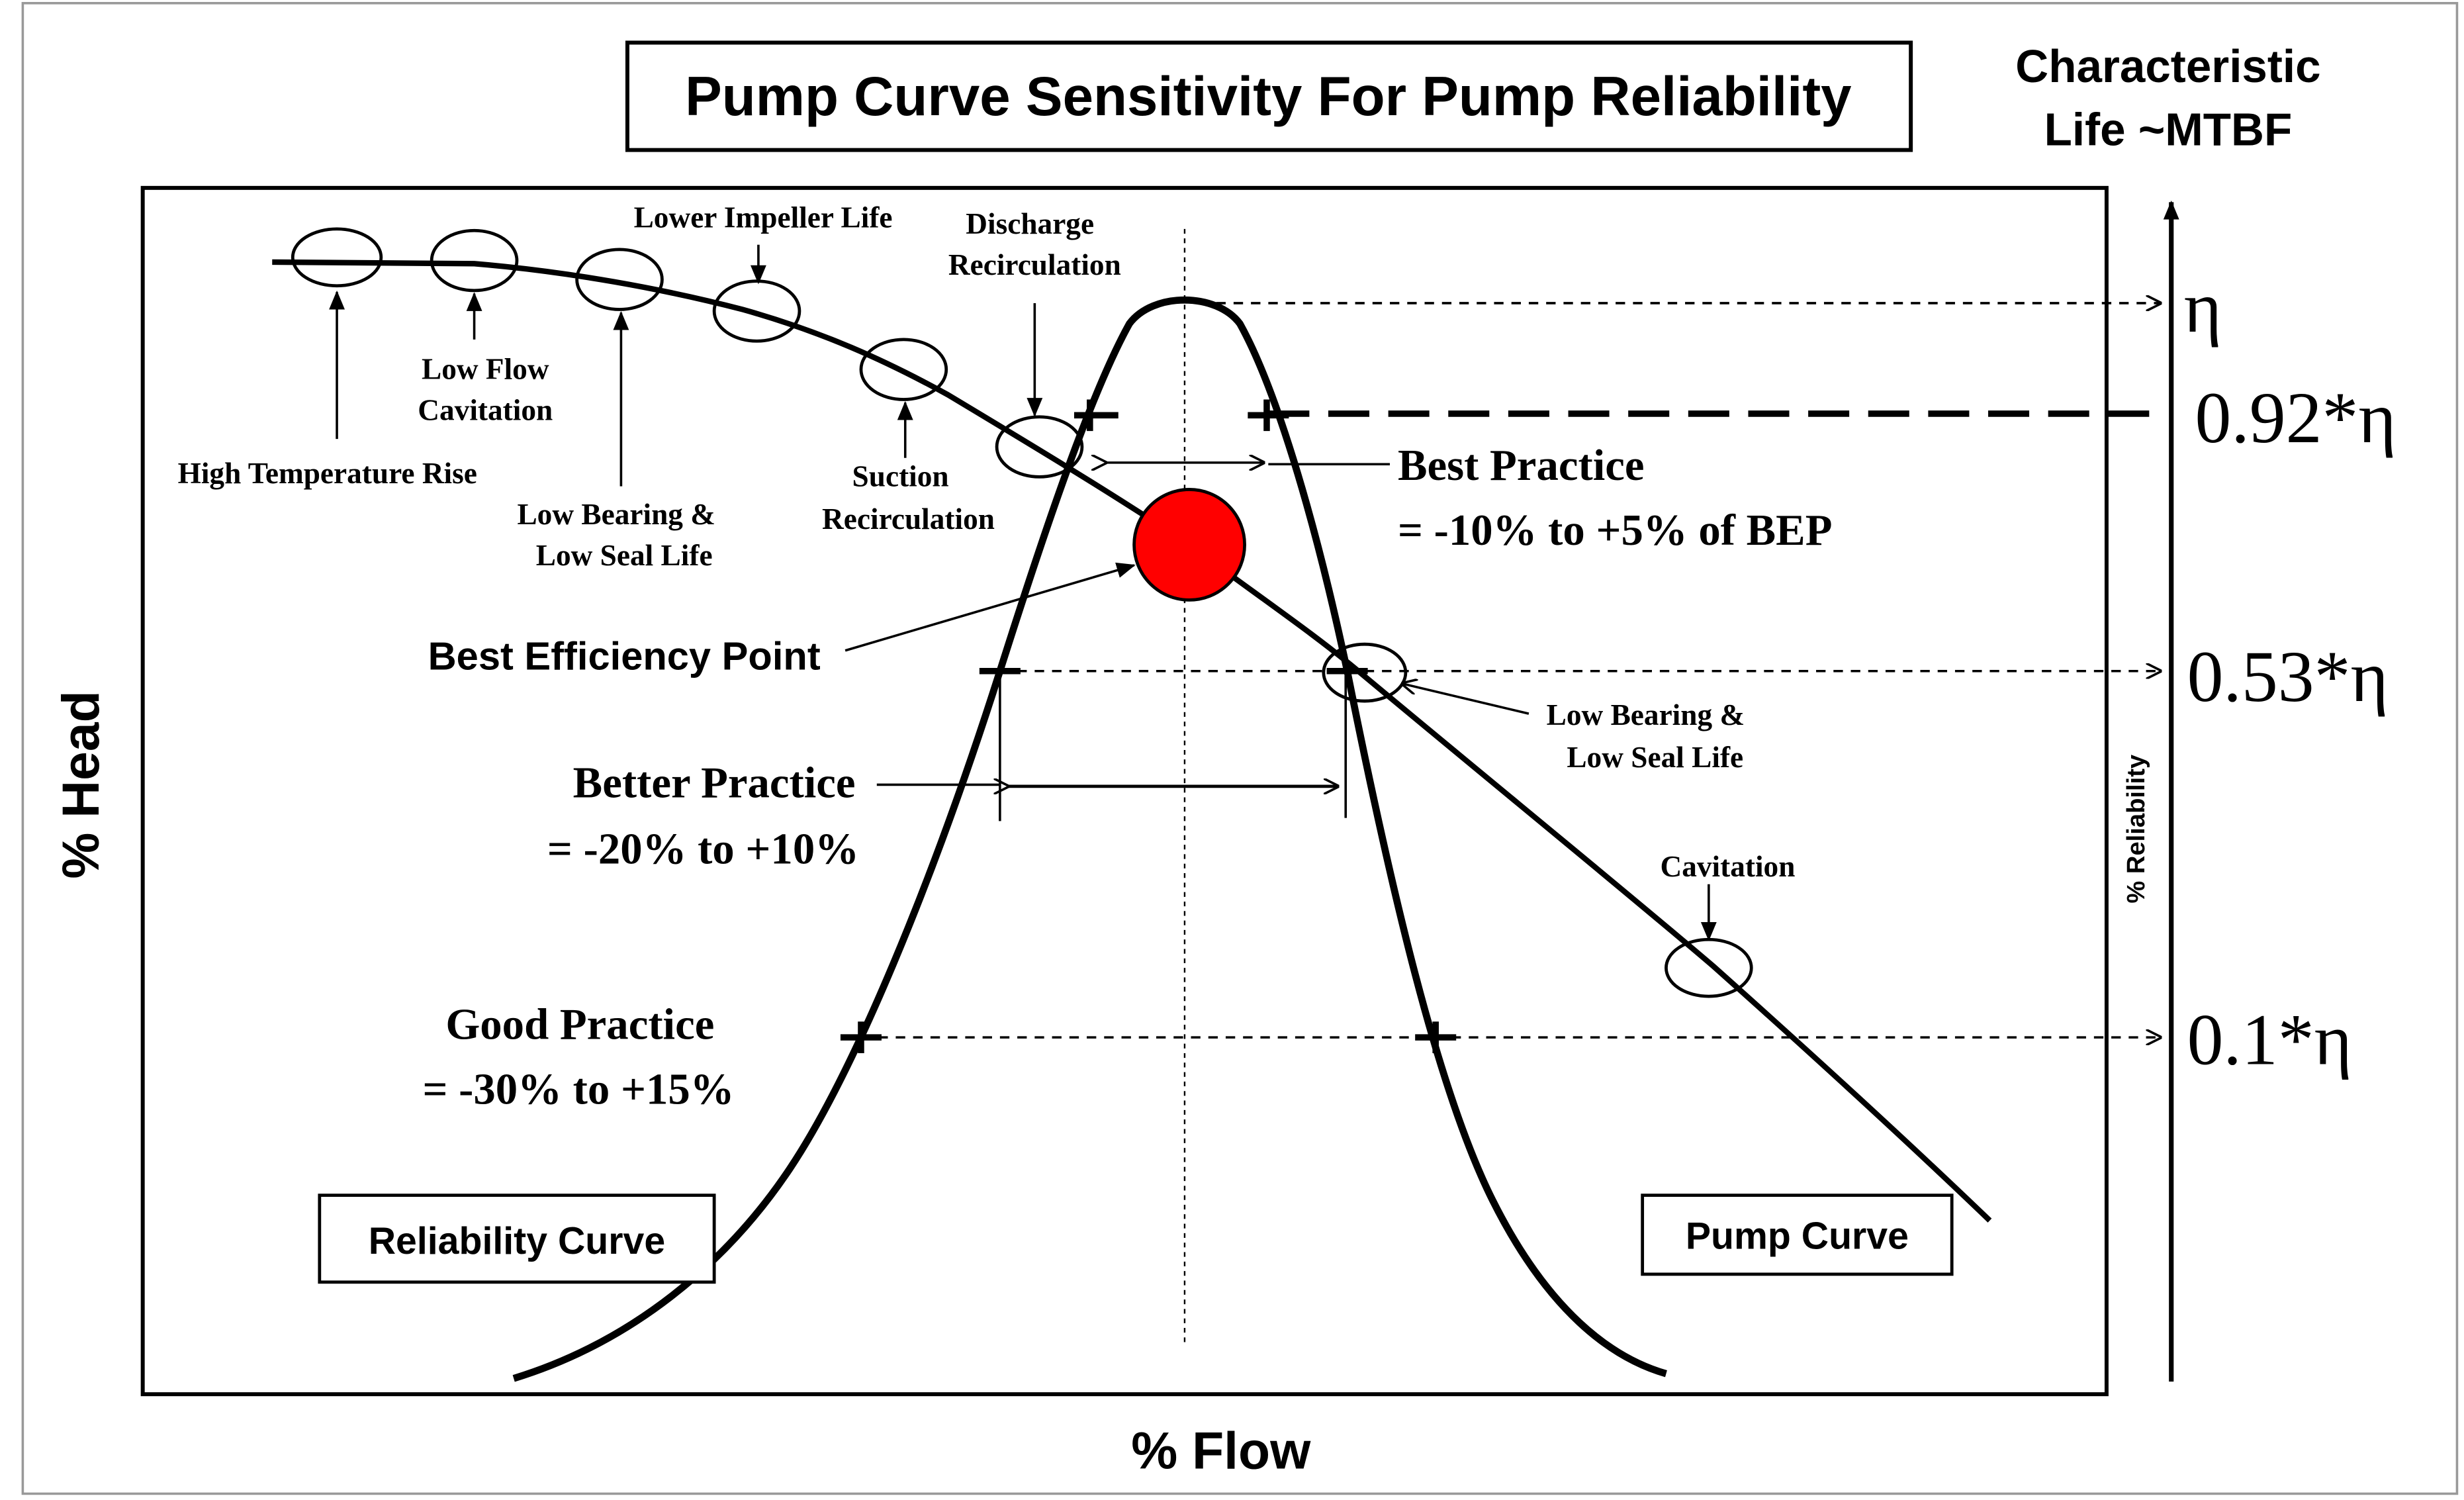  What do you see at coordinates (715, 783) in the screenshot?
I see `better-practice-label: Better Practice` at bounding box center [715, 783].